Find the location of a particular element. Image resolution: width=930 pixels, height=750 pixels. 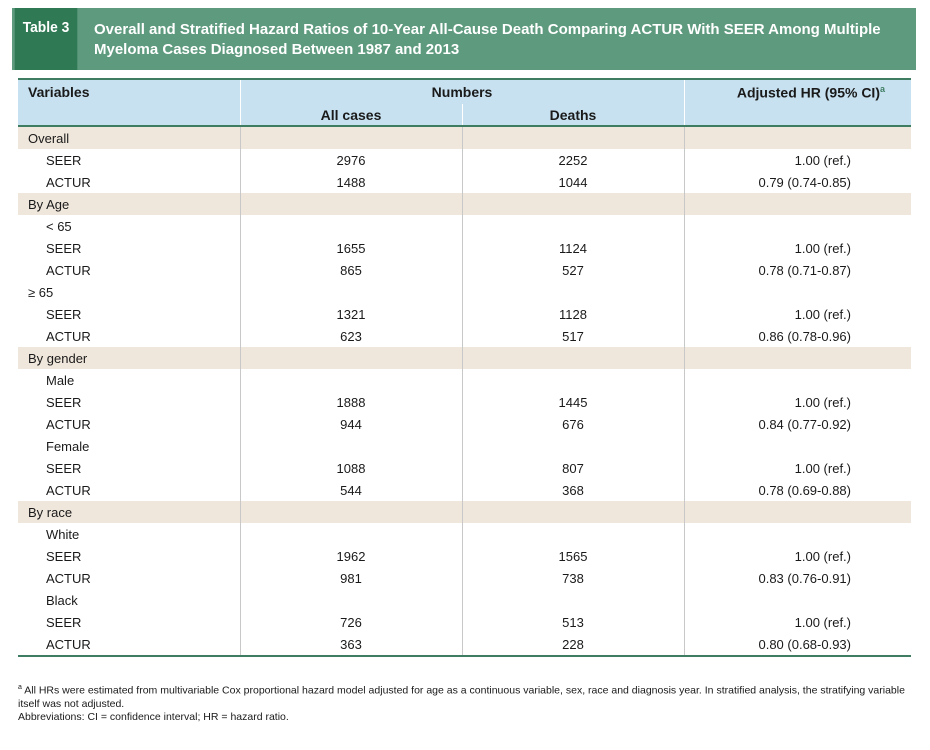

header-adjusted-hr: Adjusted HR (95% CI)a is located at coordinates (797, 91).